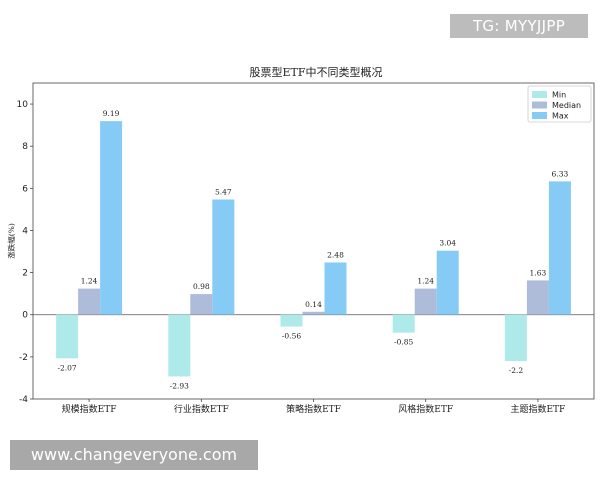 The height and width of the screenshot is (480, 600). Describe the element at coordinates (25, 274) in the screenshot. I see `y-tick-label: 2` at that location.